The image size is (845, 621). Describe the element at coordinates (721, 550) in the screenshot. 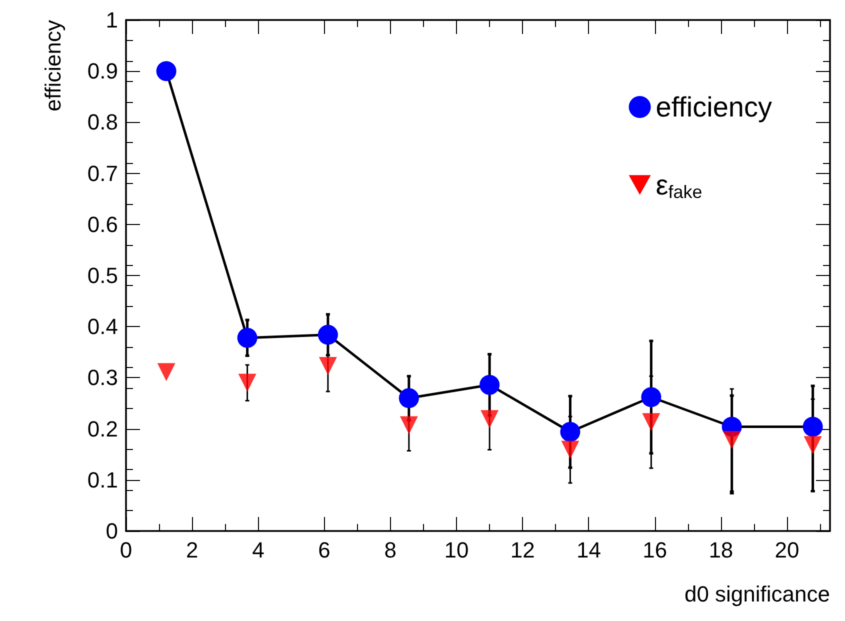

I see `x-tick-label: 18` at that location.